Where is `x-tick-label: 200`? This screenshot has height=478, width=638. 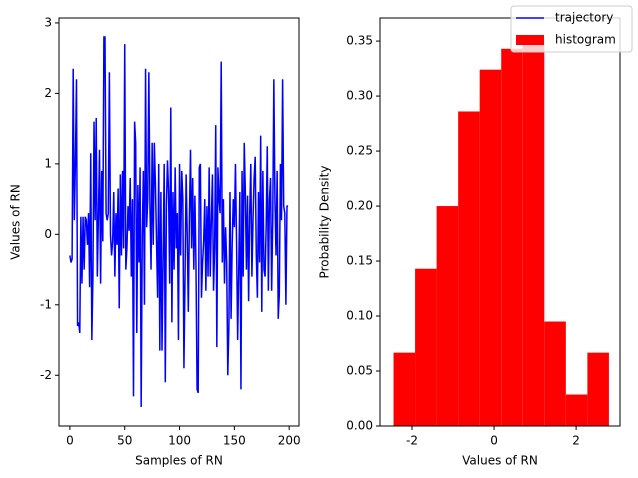 x-tick-label: 200 is located at coordinates (289, 441).